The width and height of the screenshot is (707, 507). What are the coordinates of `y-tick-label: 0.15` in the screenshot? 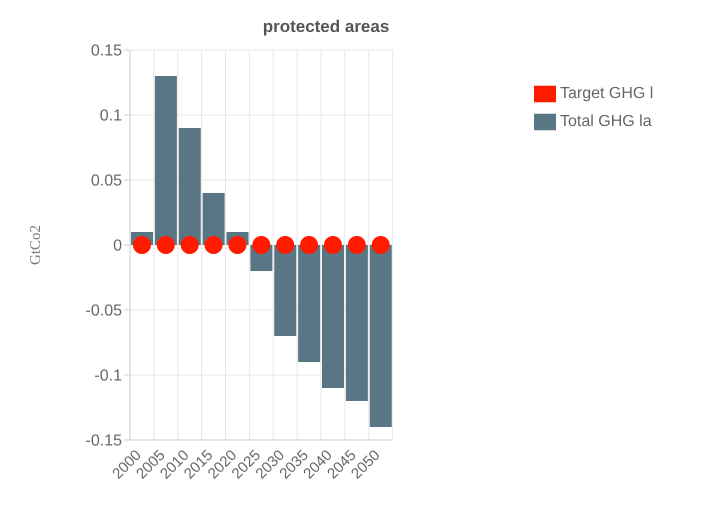 It's located at (106, 51).